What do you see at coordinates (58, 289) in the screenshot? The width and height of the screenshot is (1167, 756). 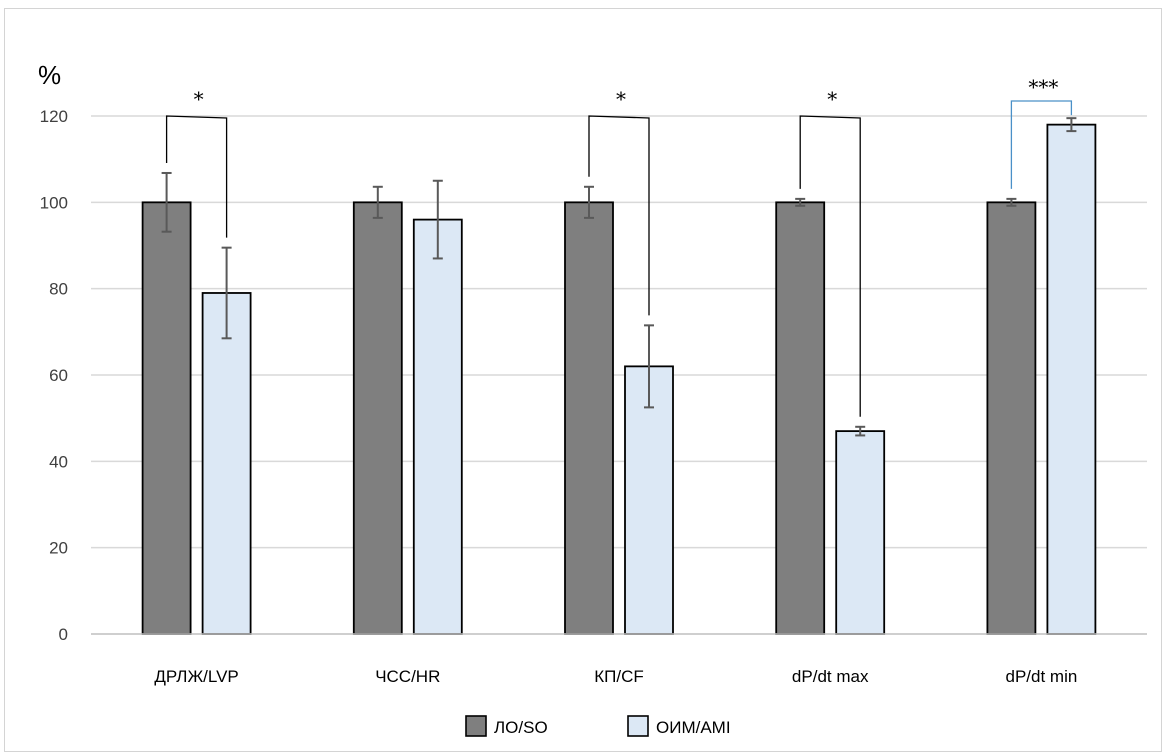 I see `y-tick-label: 80` at bounding box center [58, 289].